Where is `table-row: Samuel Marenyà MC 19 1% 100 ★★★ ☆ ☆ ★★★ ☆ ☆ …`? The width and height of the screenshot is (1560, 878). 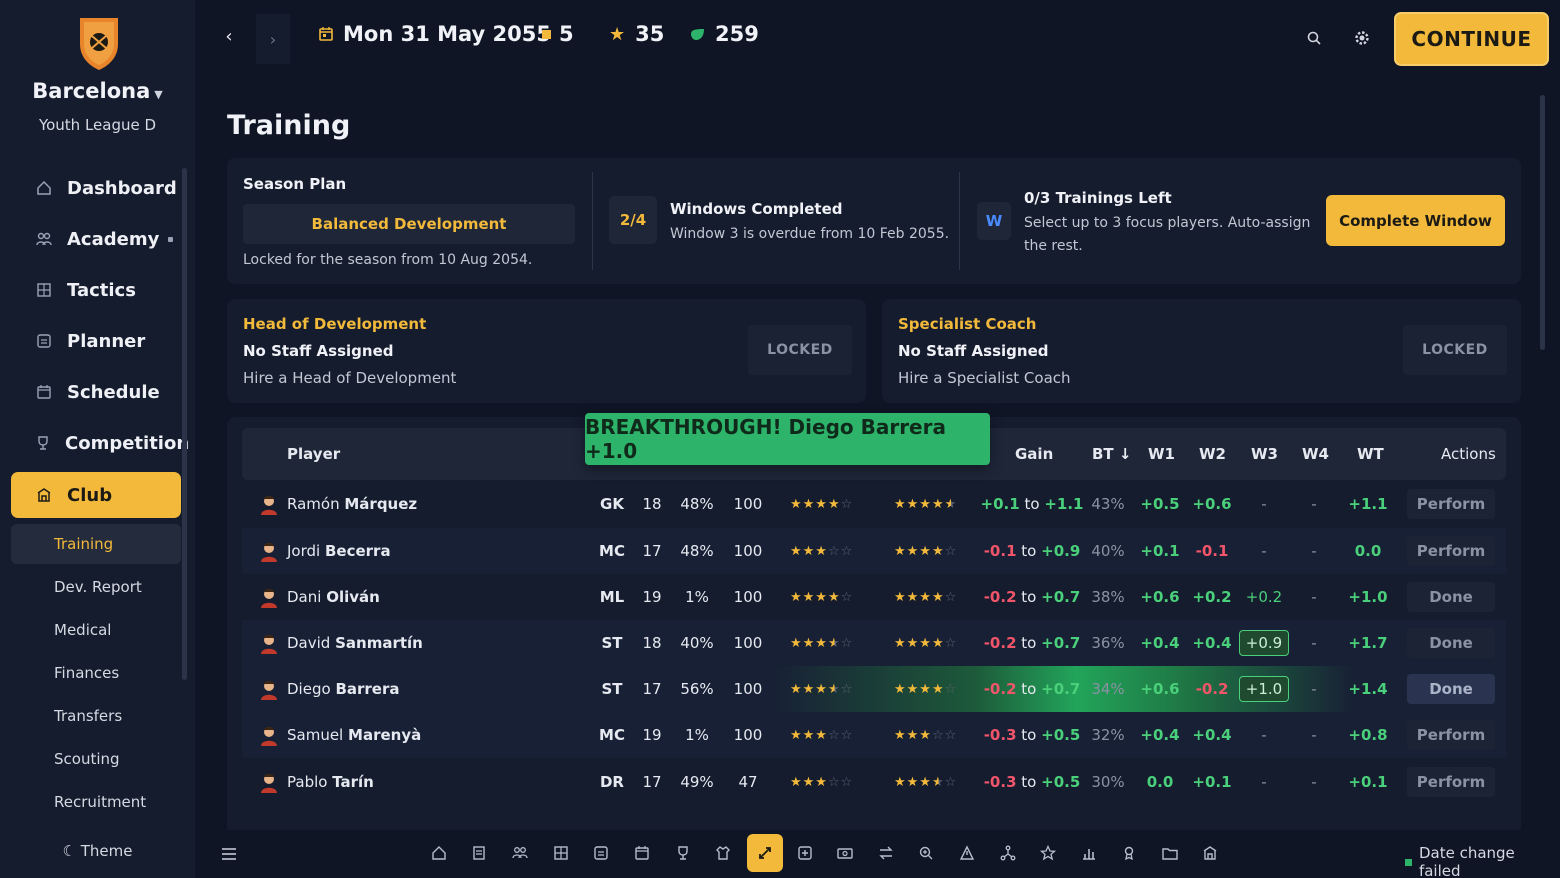
table-row: Samuel Marenyà MC 19 1% 100 ★★★ ☆ ☆ ★★★ ☆ ☆ … is located at coordinates (874, 735).